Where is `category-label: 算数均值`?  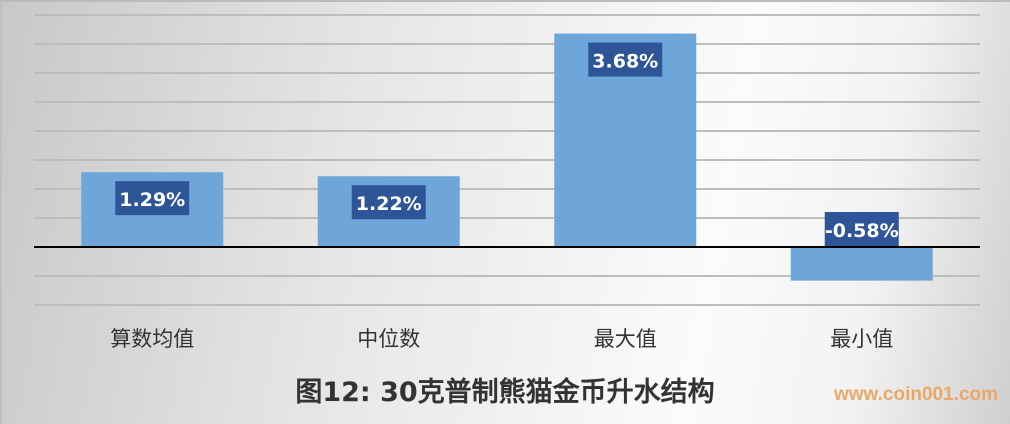
category-label: 算数均值 is located at coordinates (152, 339).